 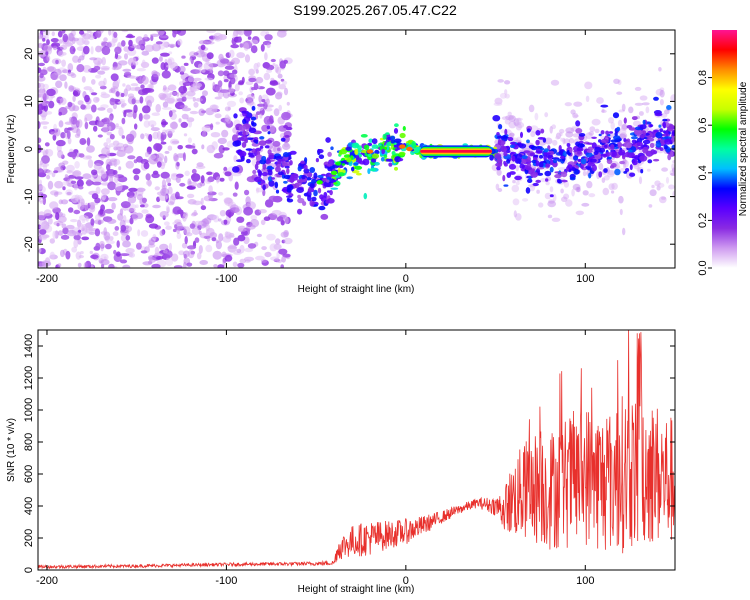 What do you see at coordinates (29, 474) in the screenshot?
I see `y-tick-label: 600` at bounding box center [29, 474].